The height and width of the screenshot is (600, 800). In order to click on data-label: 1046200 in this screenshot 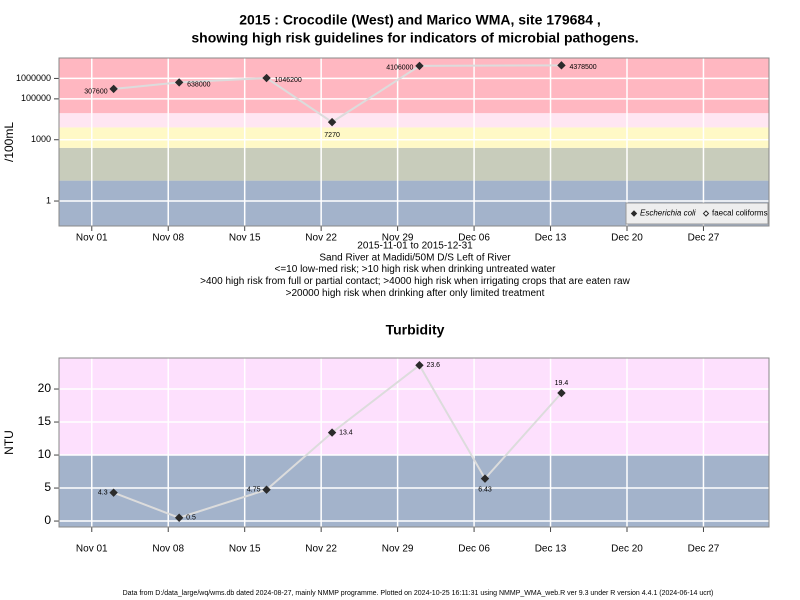, I will do `click(288, 80)`.